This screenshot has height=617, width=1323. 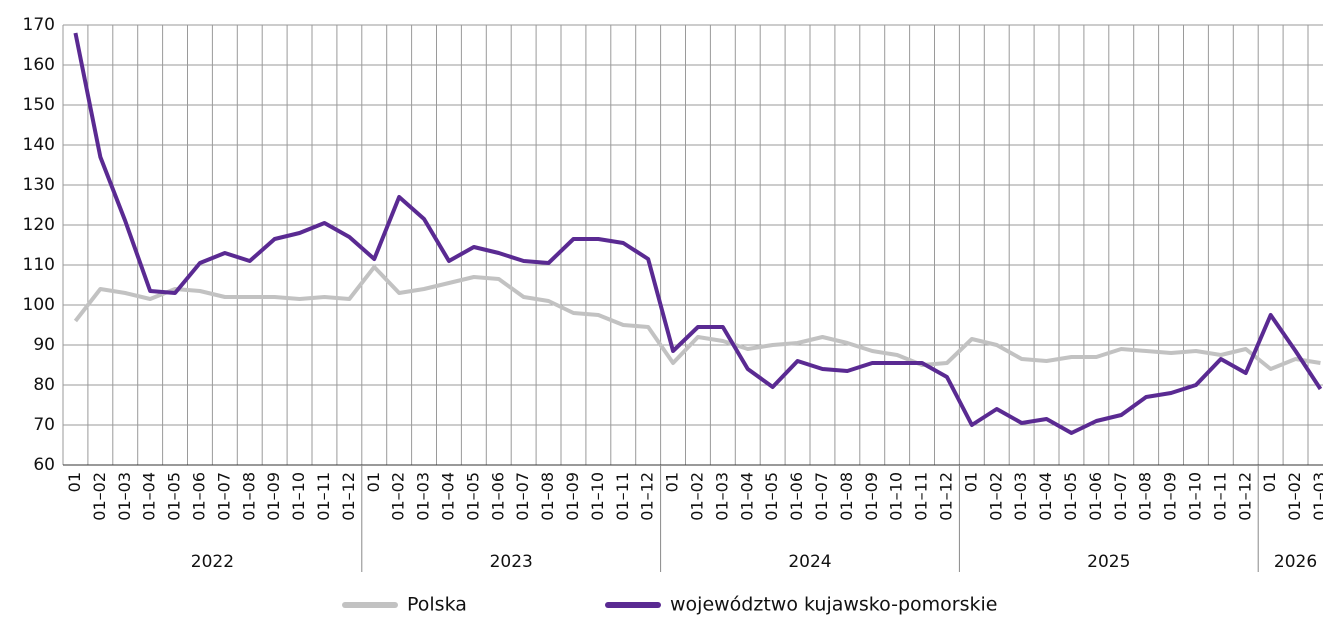 What do you see at coordinates (39, 225) in the screenshot?
I see `y-tick-label: 120` at bounding box center [39, 225].